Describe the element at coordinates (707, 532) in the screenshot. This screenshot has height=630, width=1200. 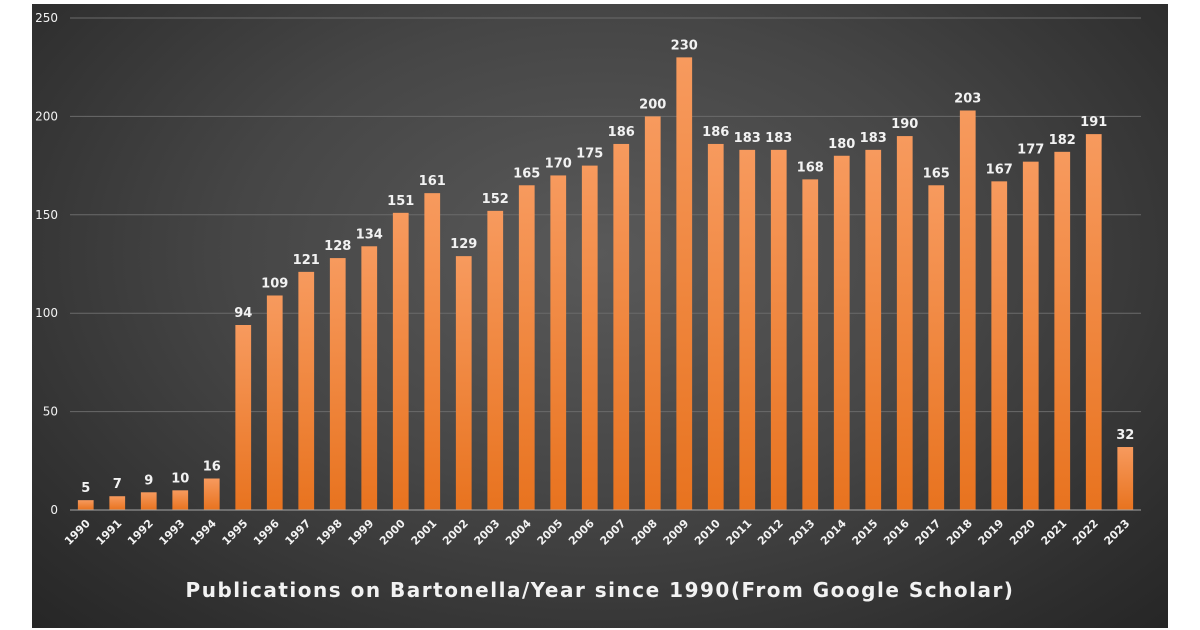
I see `x-tick-label-2010: 2010` at that location.